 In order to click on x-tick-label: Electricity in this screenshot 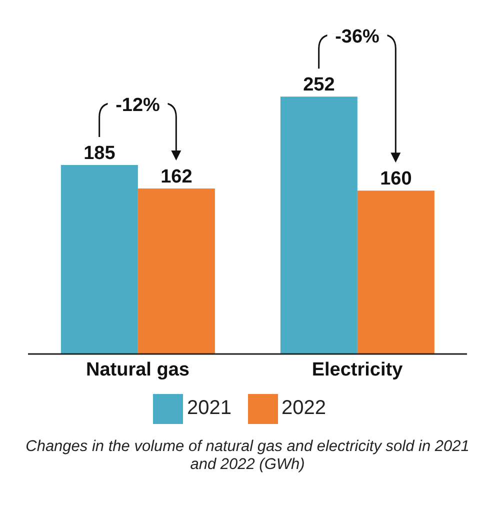, I will do `click(358, 369)`.